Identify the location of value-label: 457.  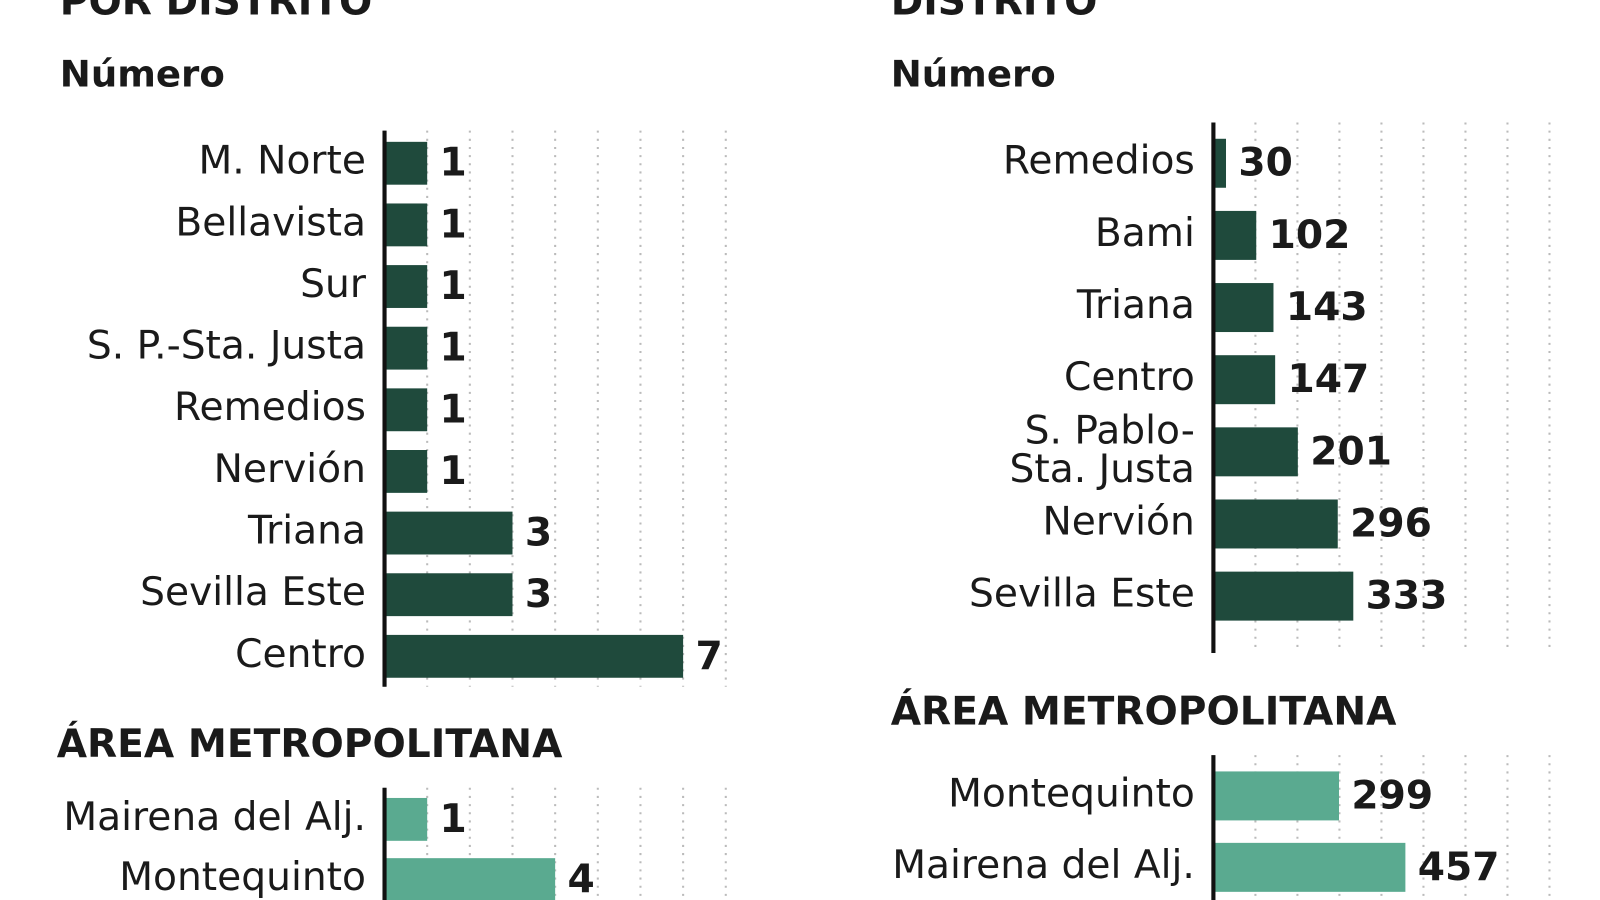
(1459, 867).